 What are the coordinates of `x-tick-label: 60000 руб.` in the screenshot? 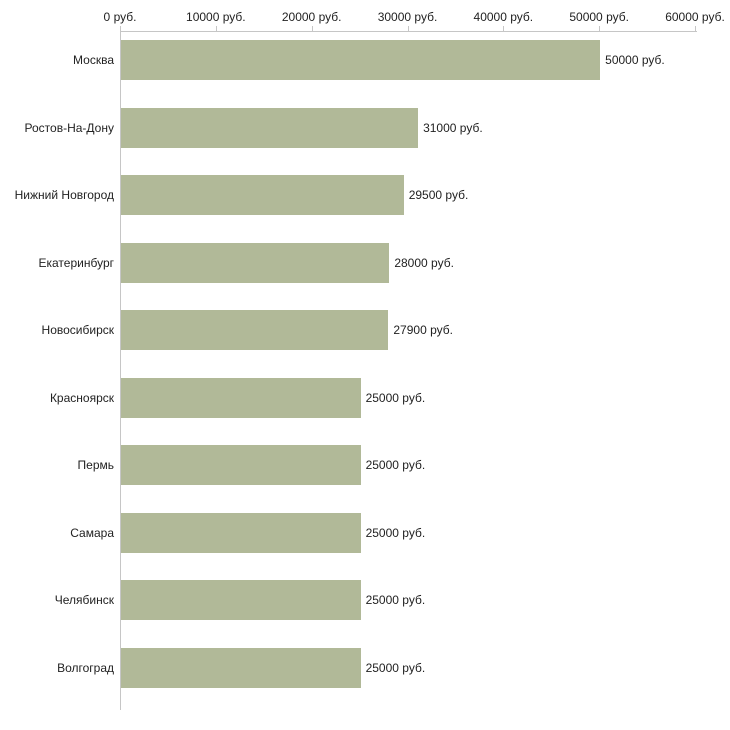 It's located at (695, 17).